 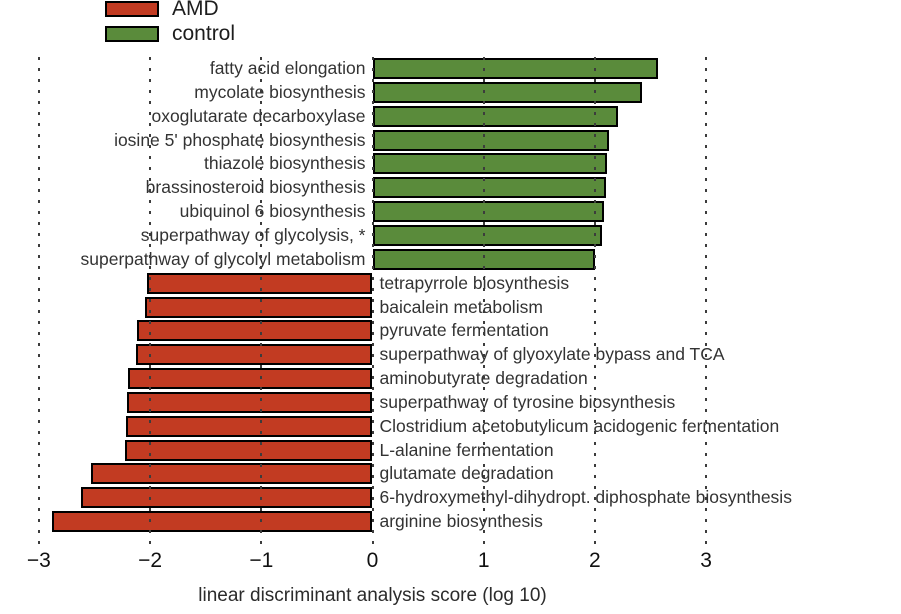 What do you see at coordinates (287, 68) in the screenshot?
I see `bar-label: fatty acid elongation` at bounding box center [287, 68].